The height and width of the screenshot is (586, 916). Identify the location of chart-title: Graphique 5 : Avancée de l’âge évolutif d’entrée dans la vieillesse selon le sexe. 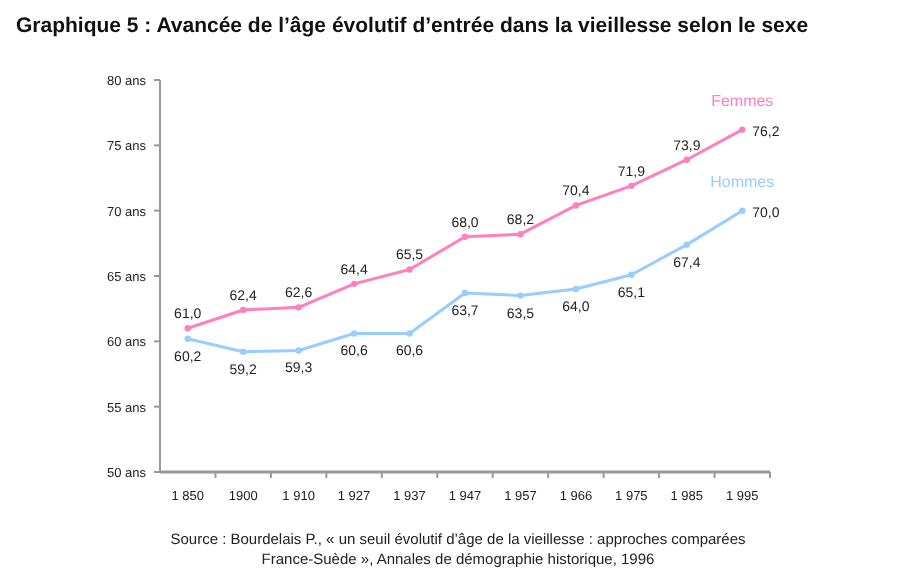
(412, 26).